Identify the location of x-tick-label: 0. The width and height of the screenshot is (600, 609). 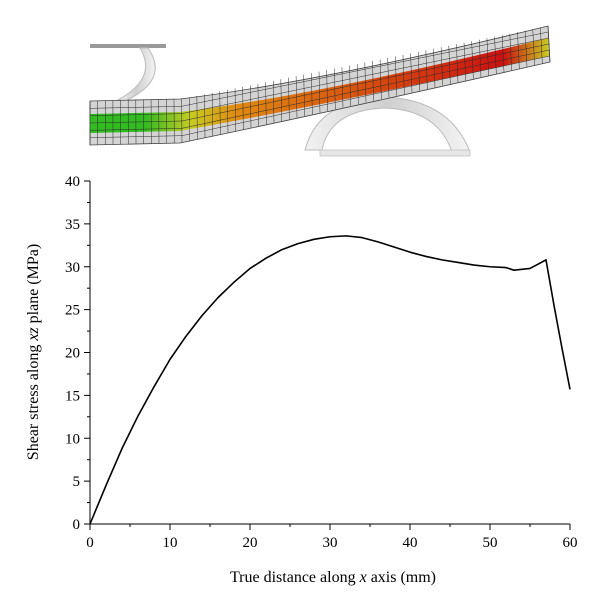
(90, 543).